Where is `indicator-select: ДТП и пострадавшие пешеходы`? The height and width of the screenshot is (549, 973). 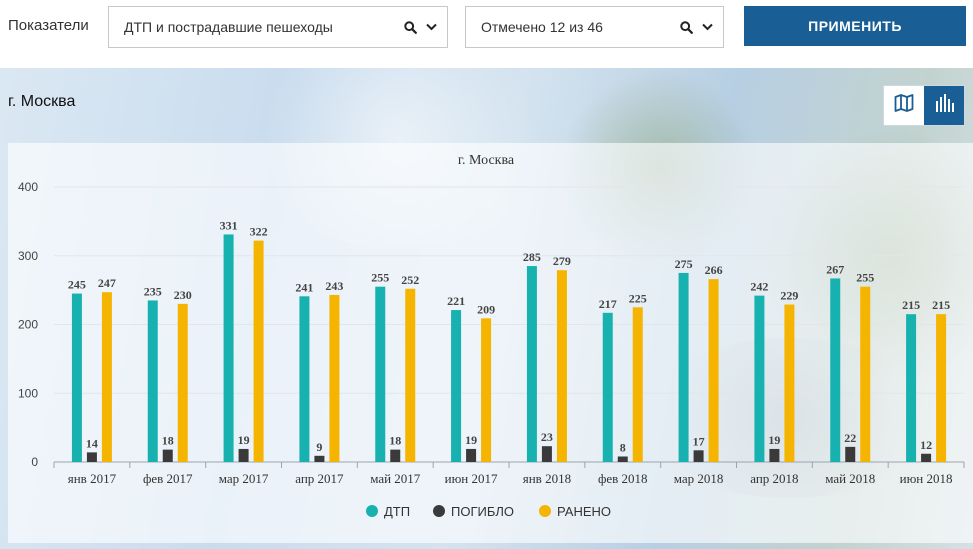
indicator-select: ДТП и пострадавшие пешеходы is located at coordinates (278, 27).